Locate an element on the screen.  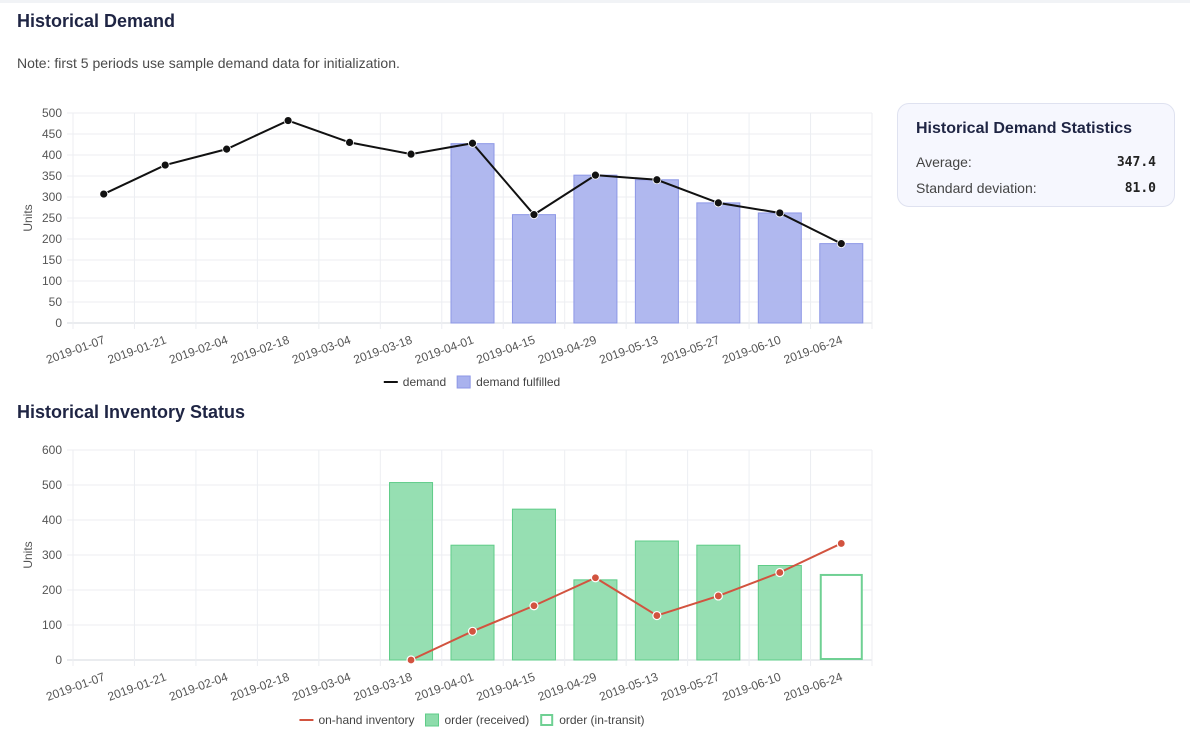
x-tick-label: 2019-06-24 is located at coordinates (813, 687).